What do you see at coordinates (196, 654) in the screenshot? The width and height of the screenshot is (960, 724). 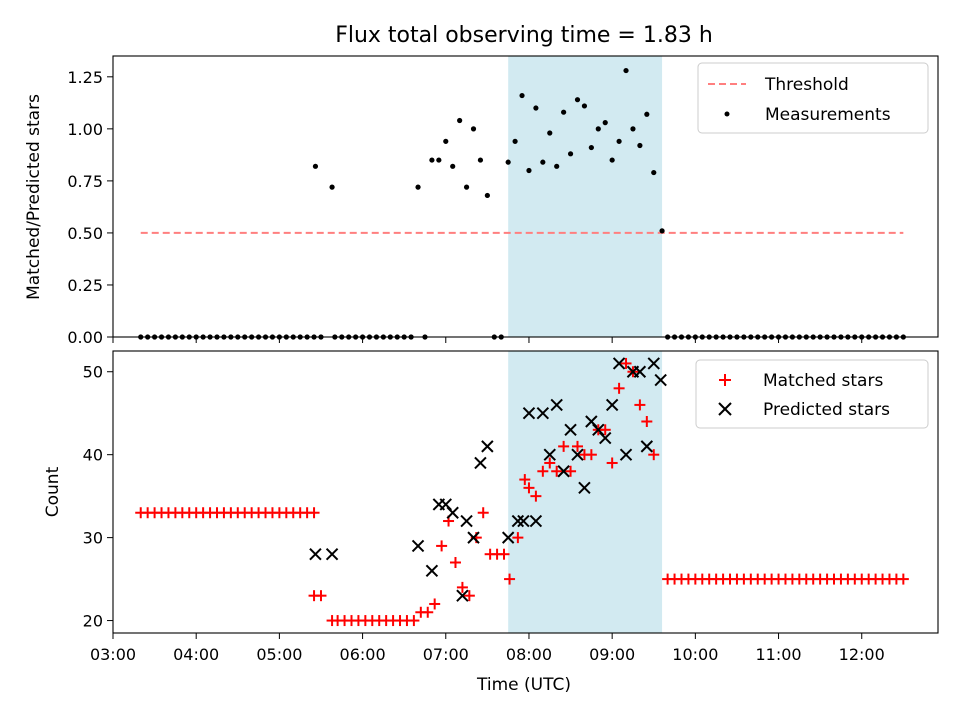 I see `x-tick-label: 04:00` at bounding box center [196, 654].